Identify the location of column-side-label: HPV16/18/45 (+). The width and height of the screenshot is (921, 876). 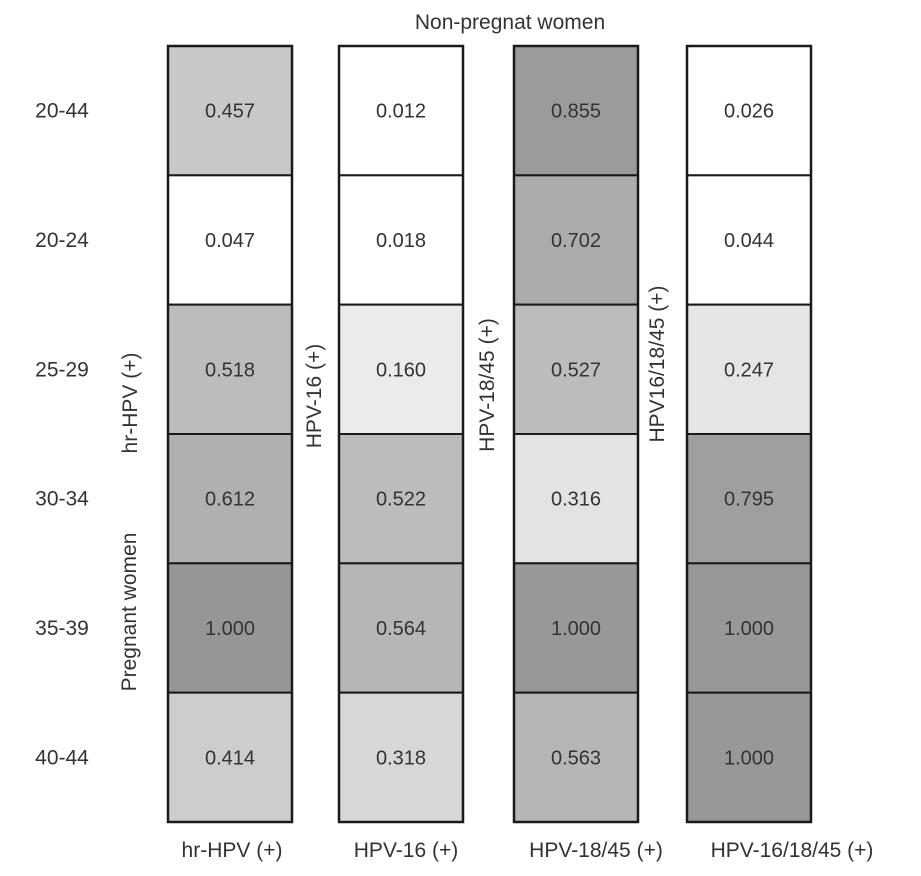
(657, 363).